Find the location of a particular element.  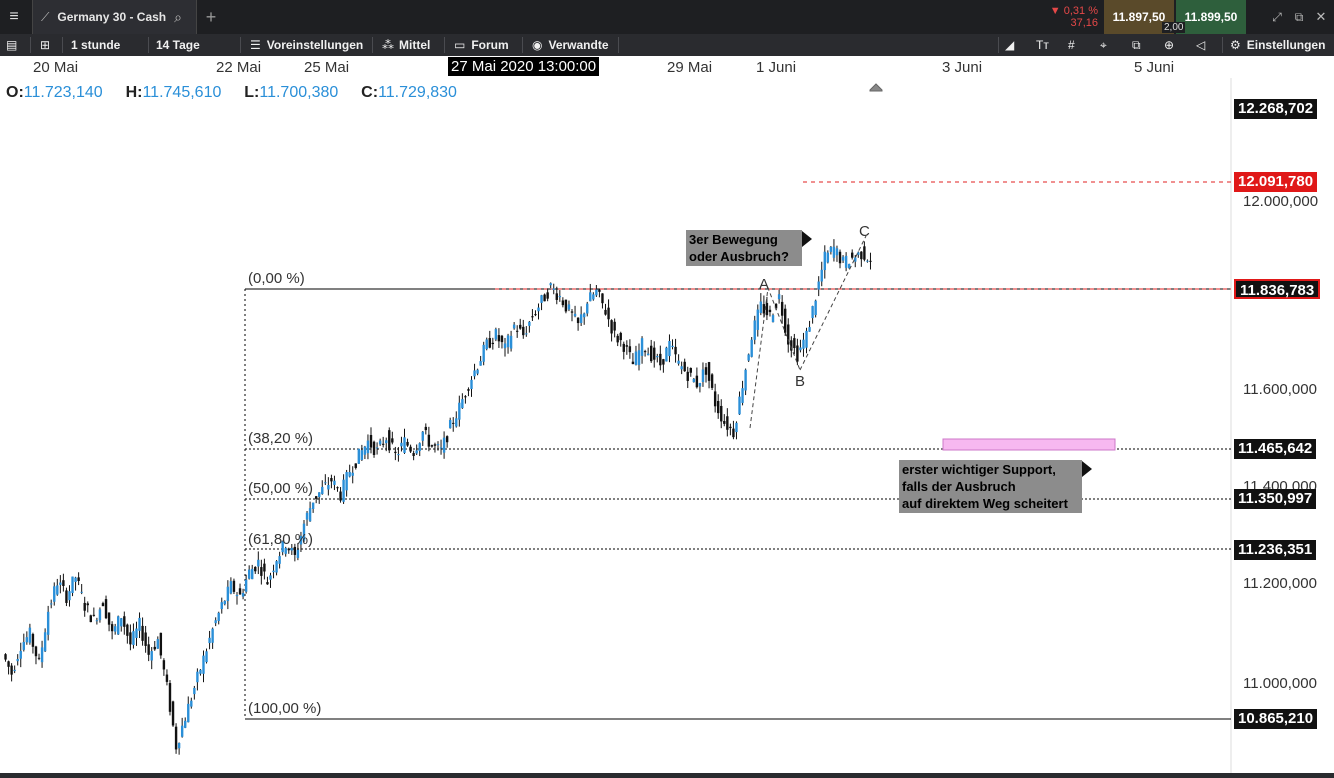

draw-tool-button: ◢ is located at coordinates (1009, 45).